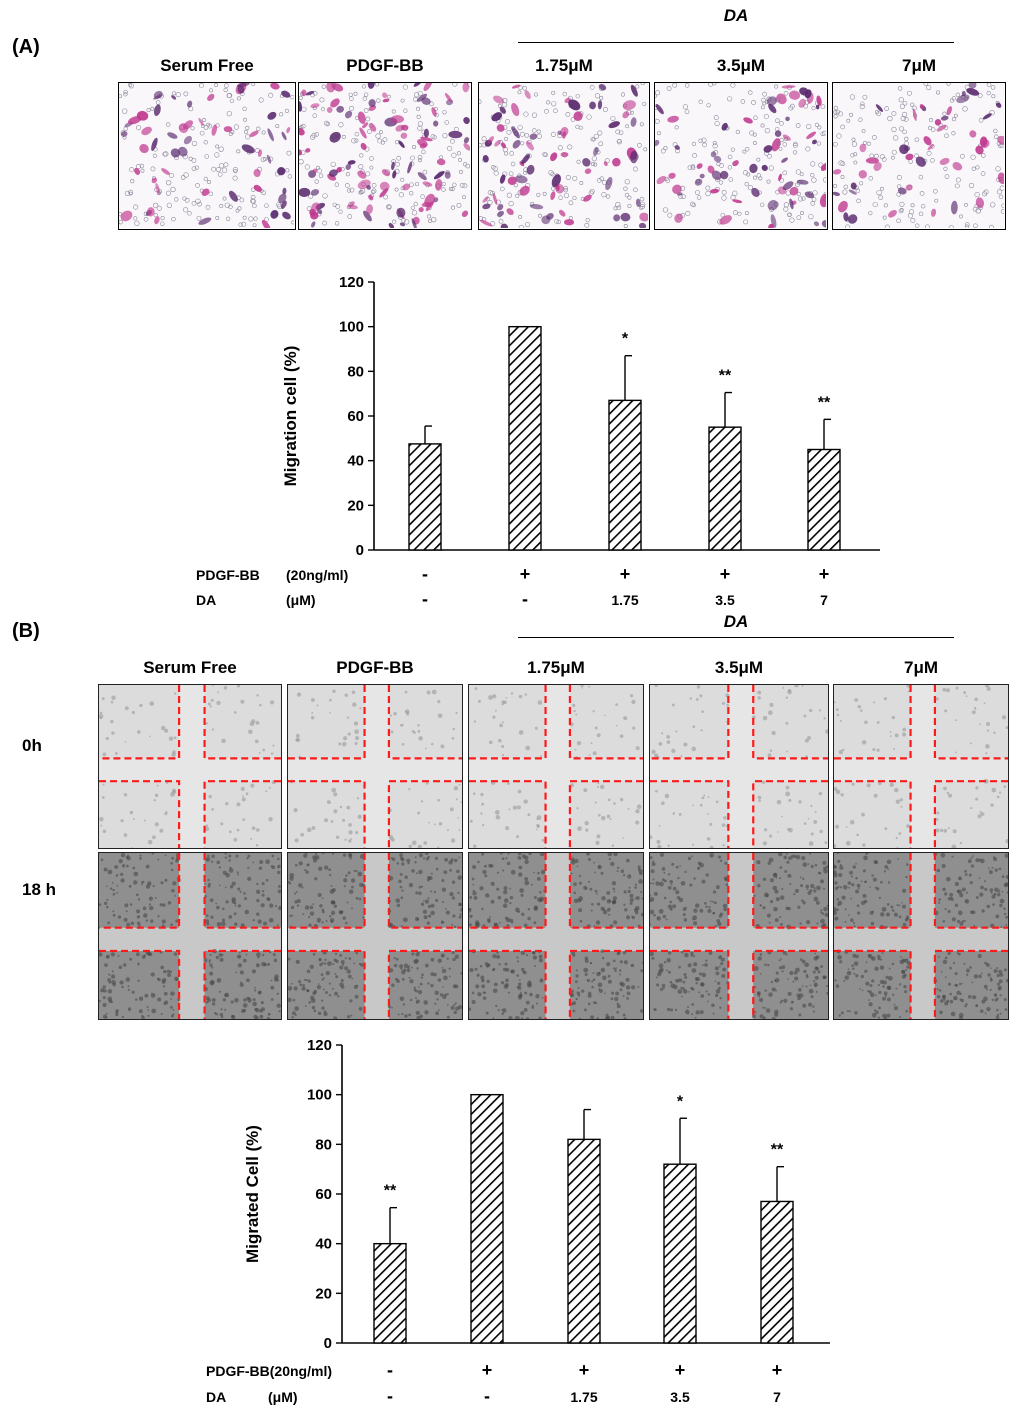 The image size is (1024, 1416). Describe the element at coordinates (824, 600) in the screenshot. I see `chart-a-condition-value: 7` at that location.